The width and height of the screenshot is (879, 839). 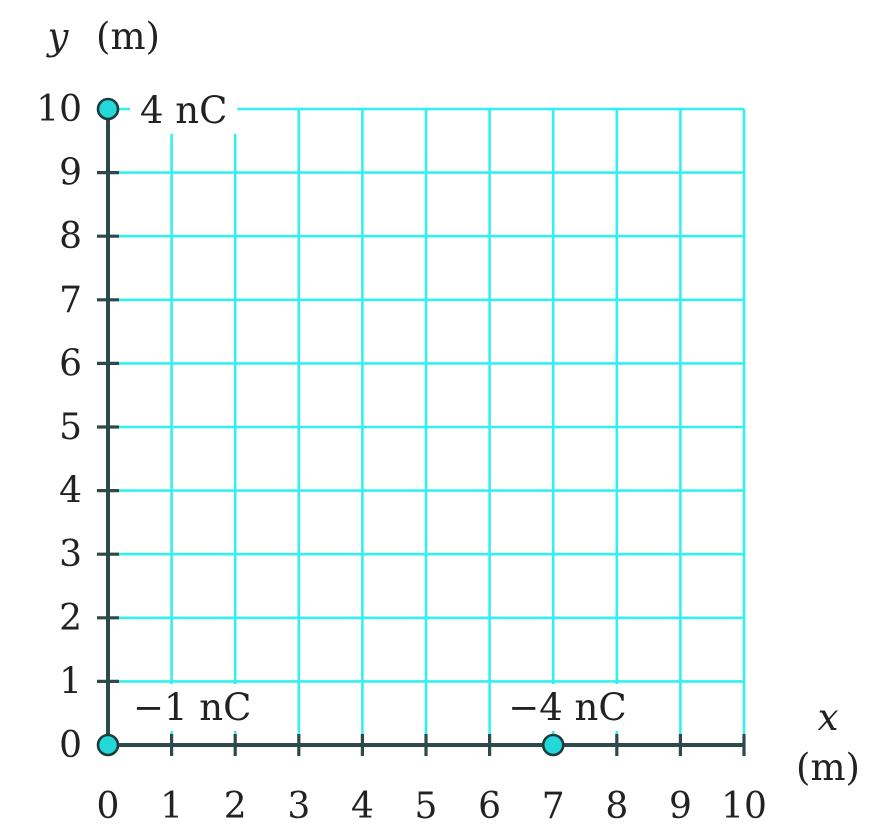 I want to click on y-axis-symbol: y, so click(x=58, y=36).